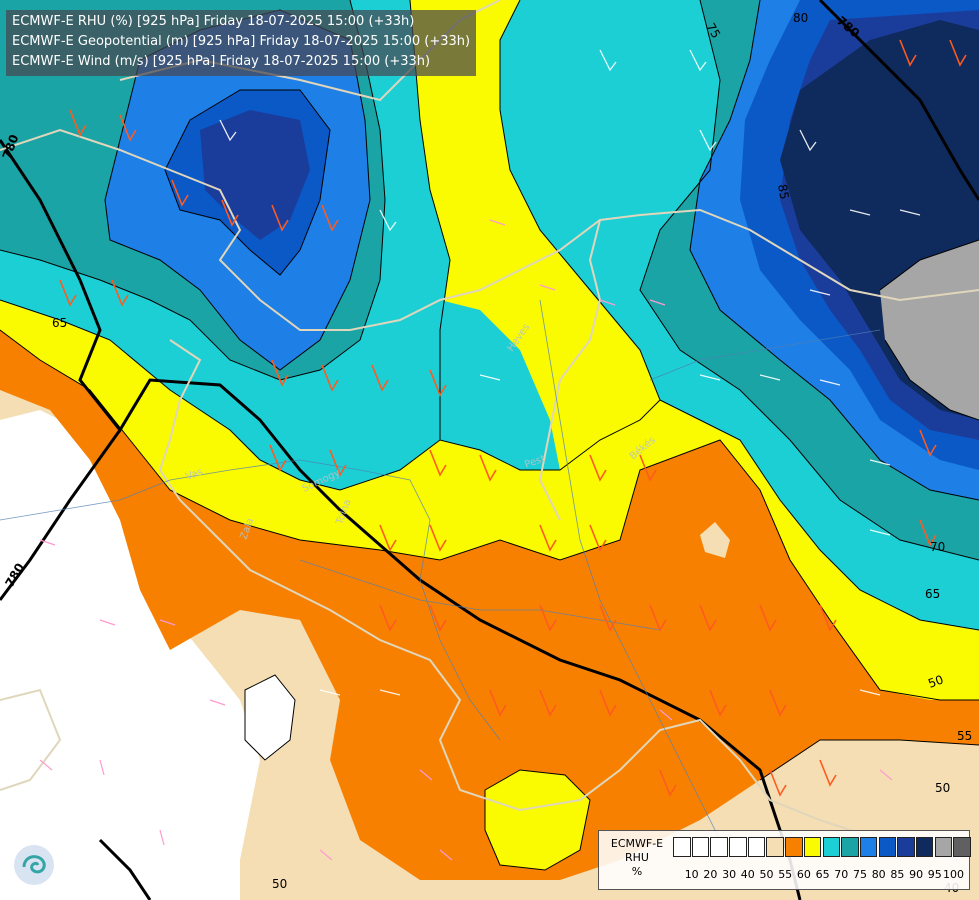 This screenshot has height=900, width=979. I want to click on color-scale-tick: 95, so click(934, 874).